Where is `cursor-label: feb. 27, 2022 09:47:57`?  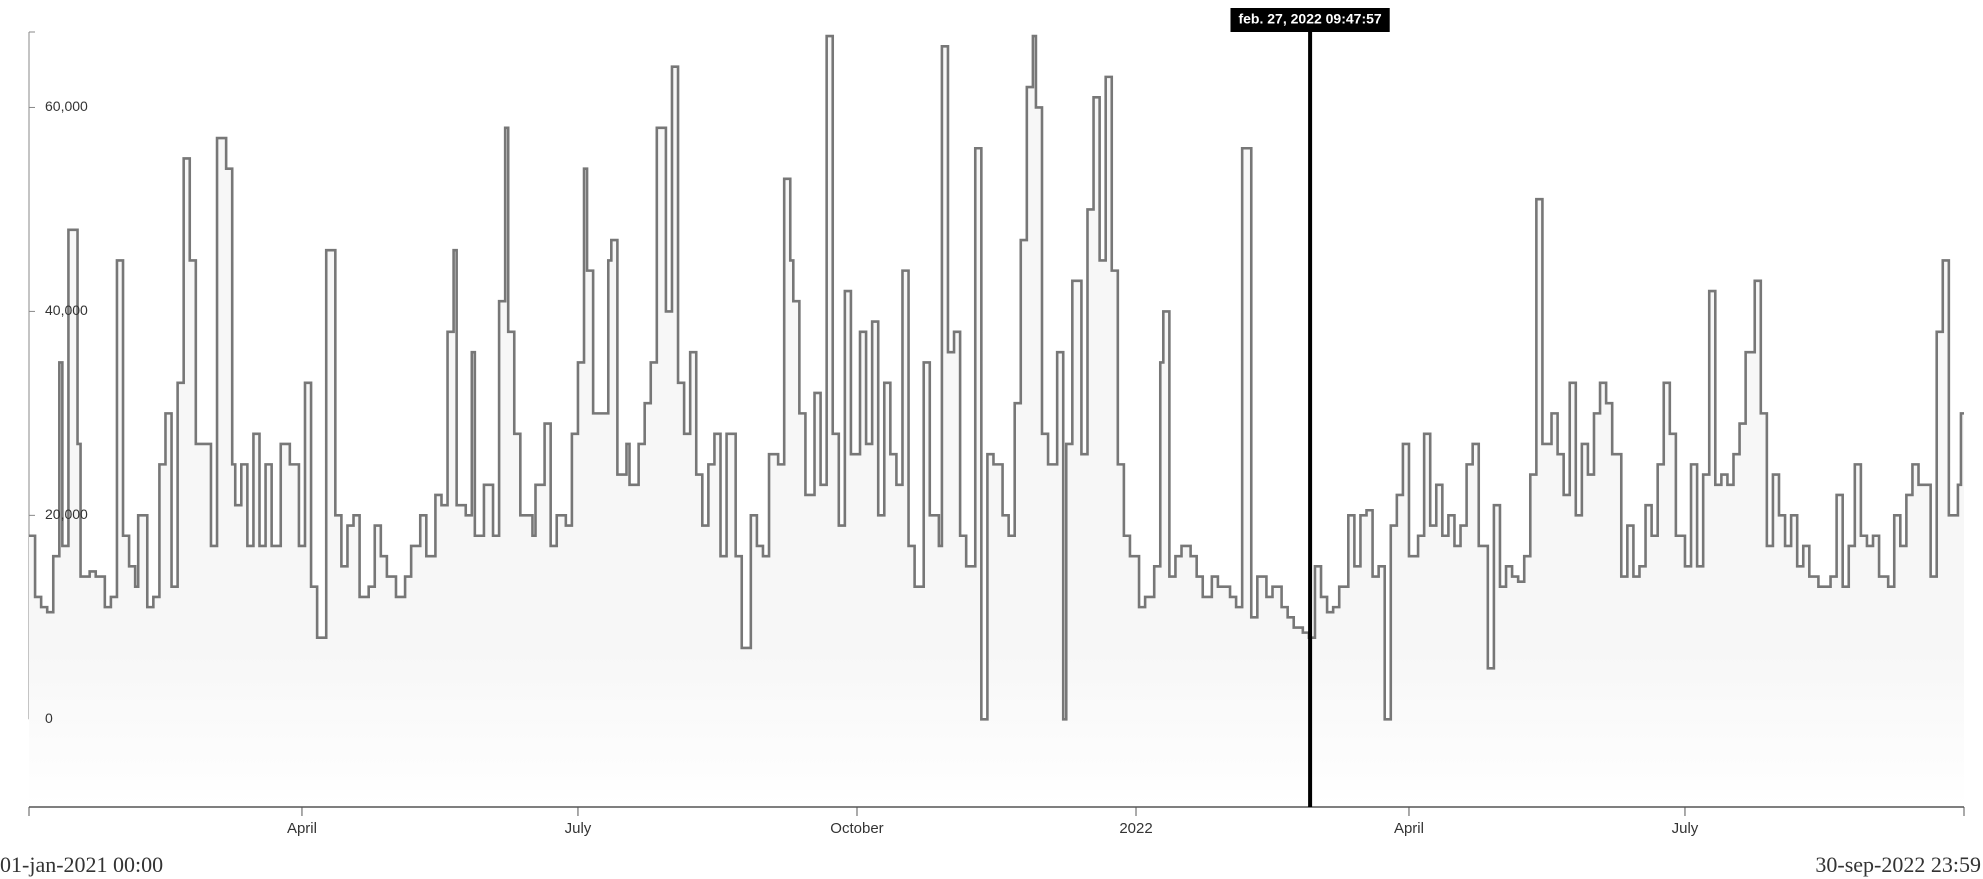 cursor-label: feb. 27, 2022 09:47:57 is located at coordinates (1309, 19).